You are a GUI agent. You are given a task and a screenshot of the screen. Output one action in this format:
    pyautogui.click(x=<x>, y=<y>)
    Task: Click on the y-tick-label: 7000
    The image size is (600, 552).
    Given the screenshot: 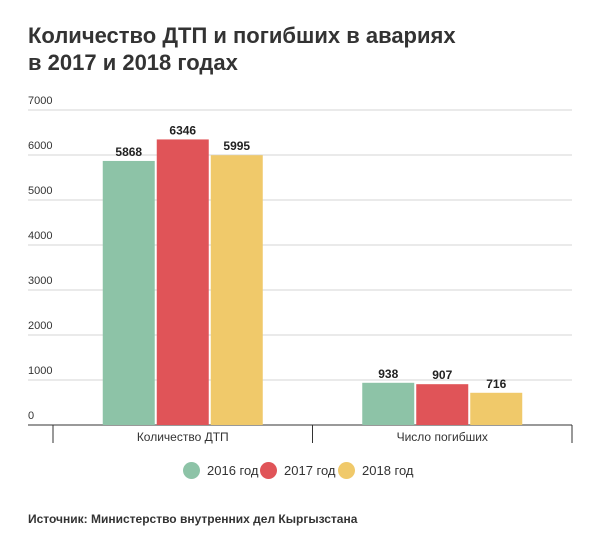 What is the action you would take?
    pyautogui.click(x=40, y=101)
    